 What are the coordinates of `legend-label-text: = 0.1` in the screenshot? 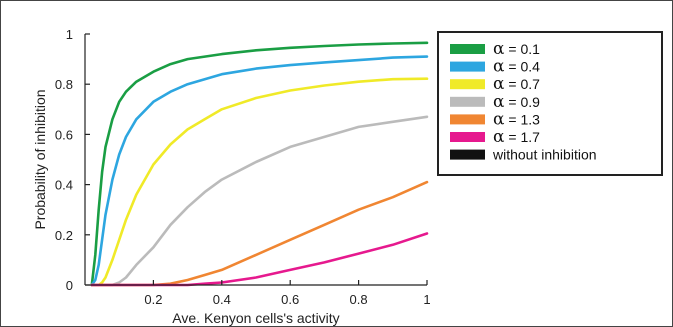 It's located at (522, 49).